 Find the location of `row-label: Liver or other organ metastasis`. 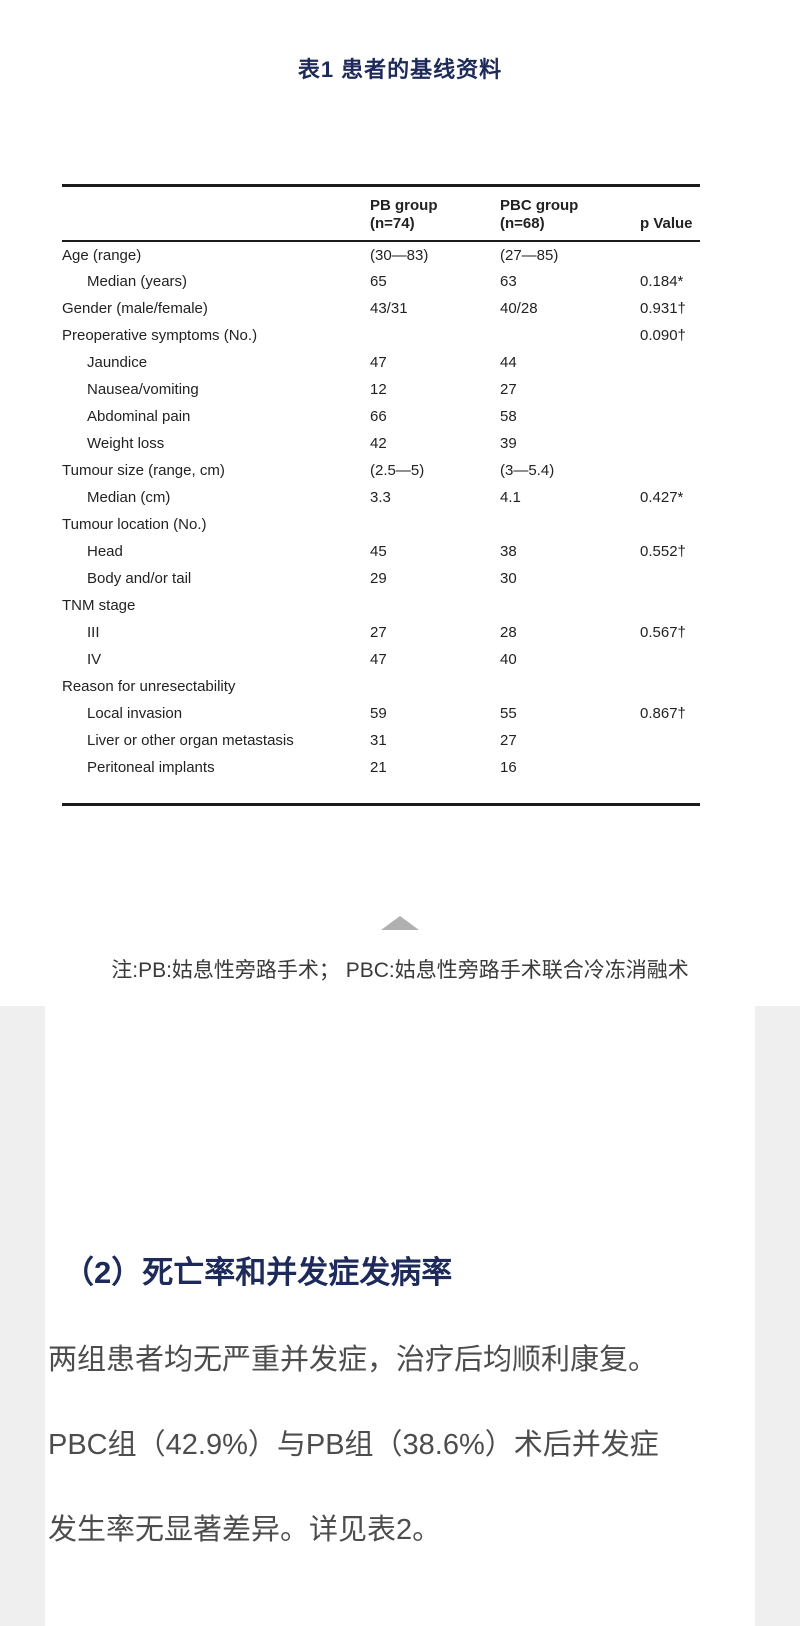

row-label: Liver or other organ metastasis is located at coordinates (190, 740).